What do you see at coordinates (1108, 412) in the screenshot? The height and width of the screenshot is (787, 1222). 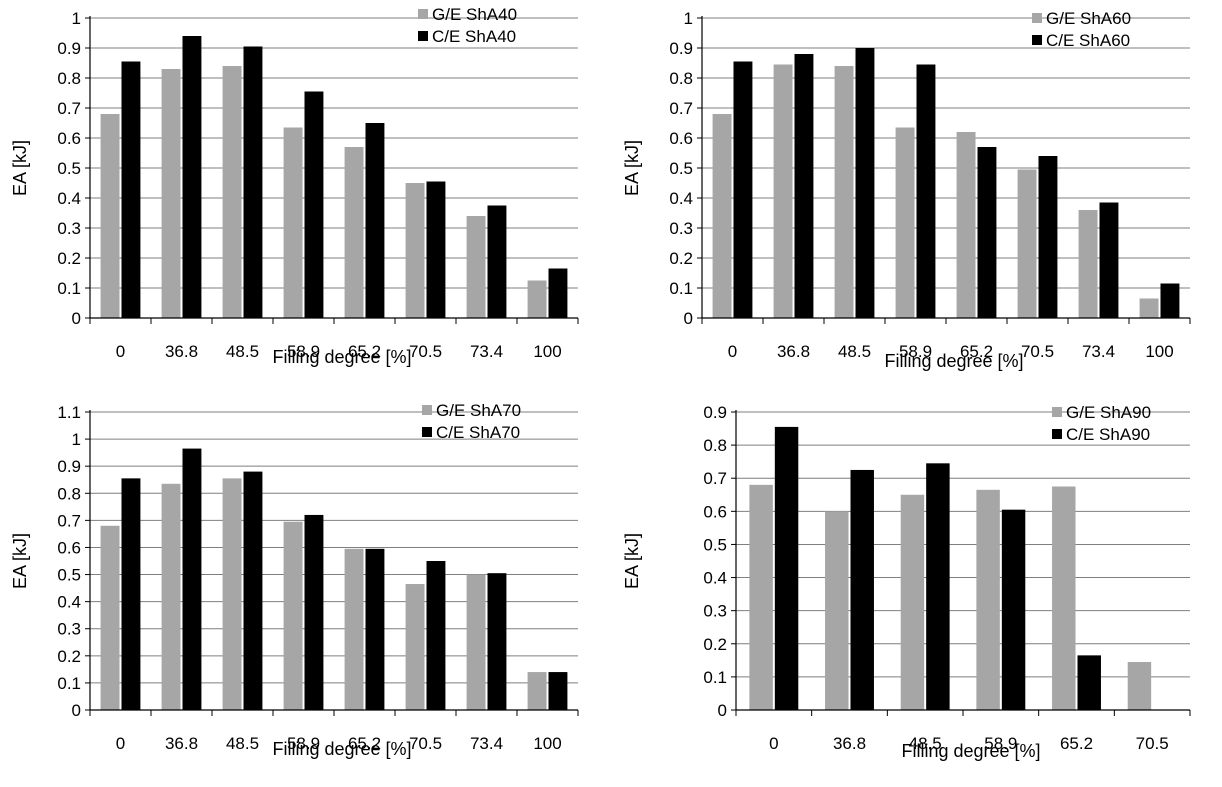 I see `legend-label: G/E ShA90` at bounding box center [1108, 412].